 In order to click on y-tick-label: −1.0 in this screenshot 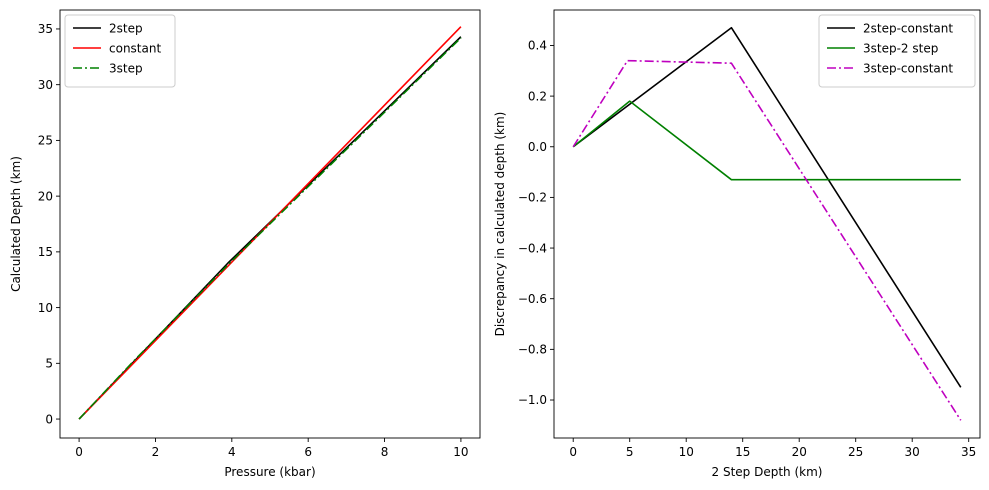, I will do `click(532, 400)`.